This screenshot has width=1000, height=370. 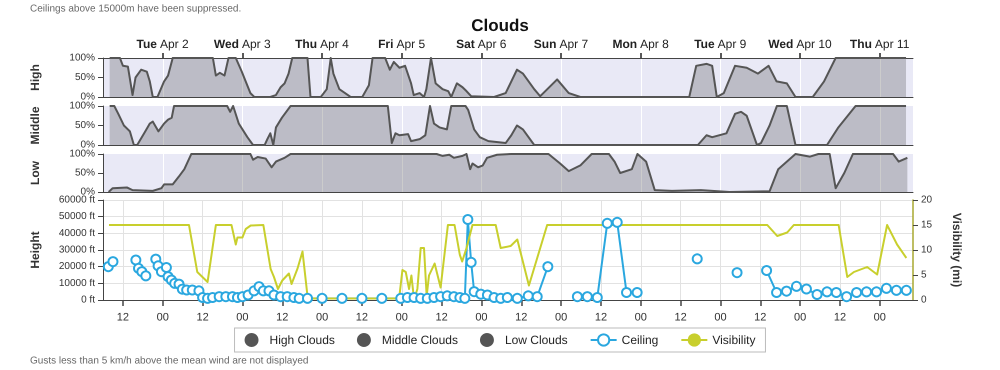 I want to click on text: Ceilings above 15000m have been suppressed., so click(x=136, y=9).